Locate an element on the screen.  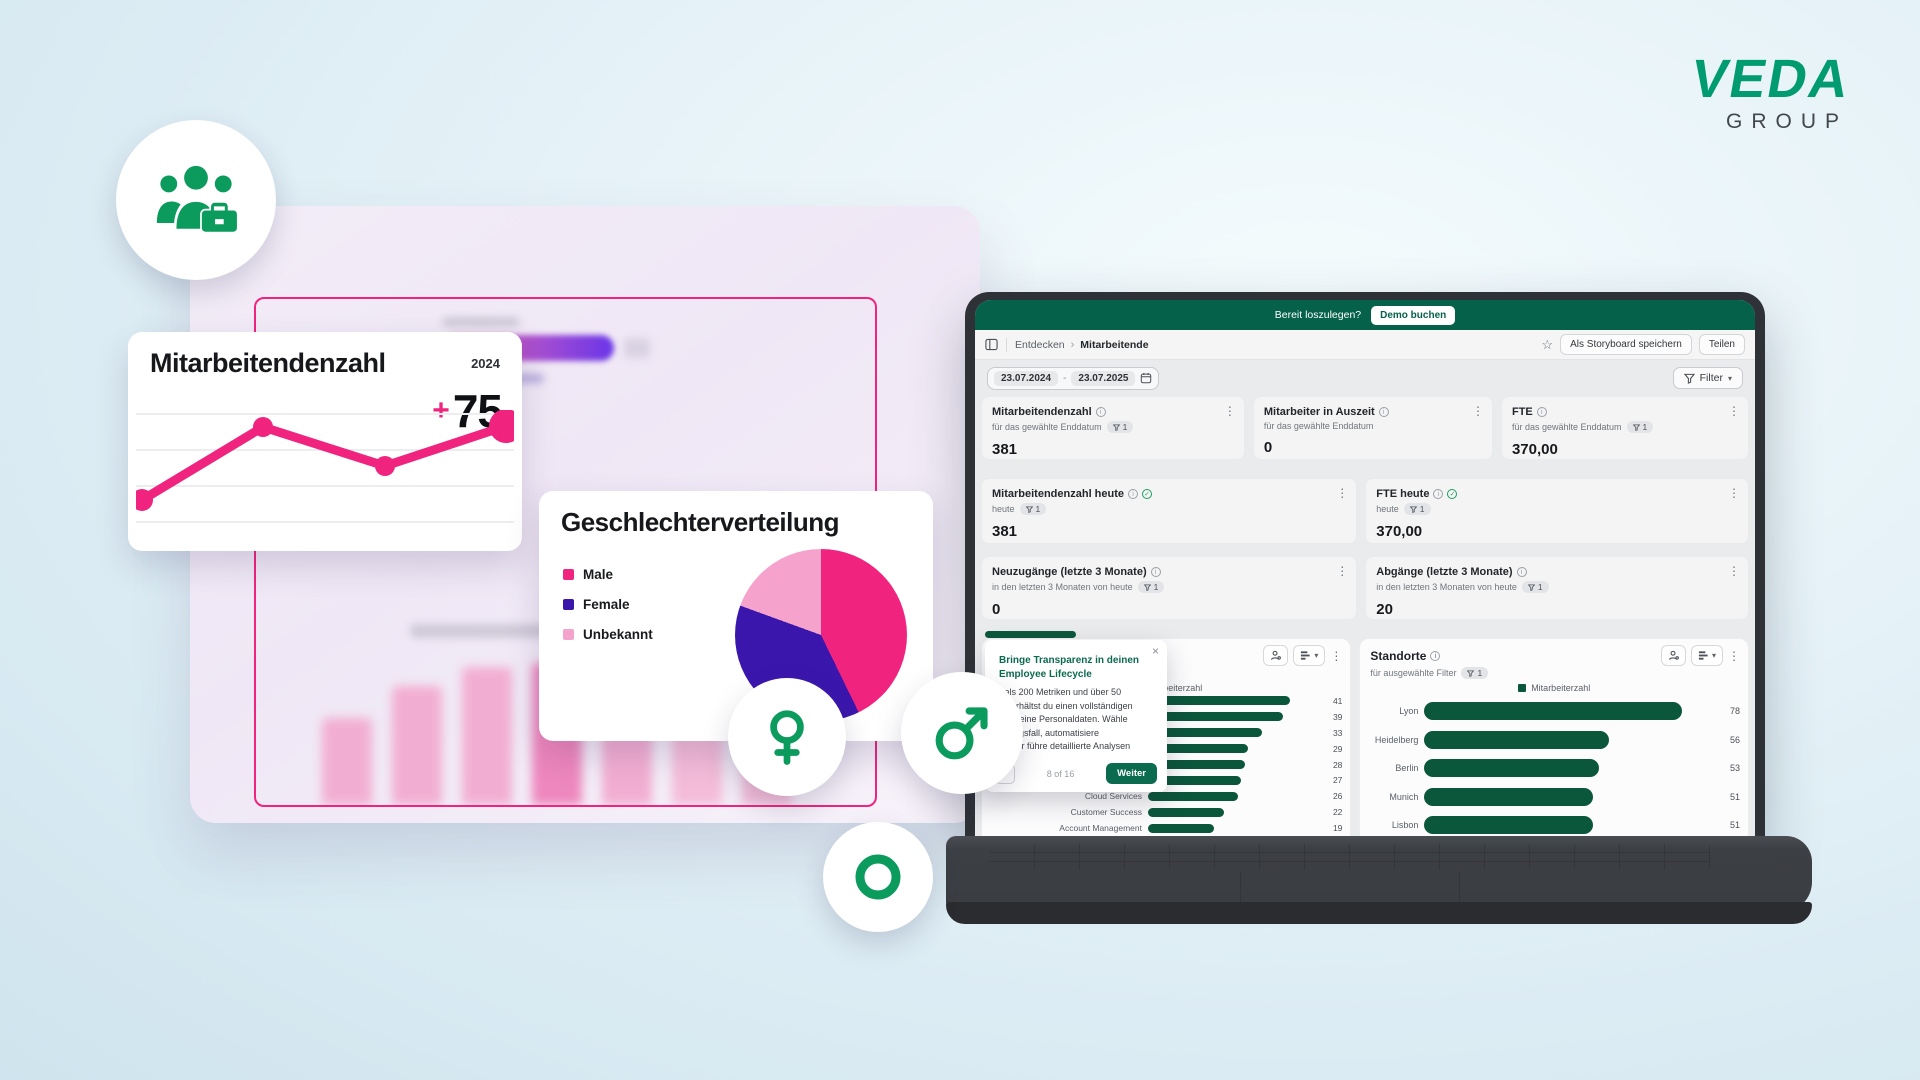
veda-logo: VEDA GROUP is located at coordinates (1771, 91).